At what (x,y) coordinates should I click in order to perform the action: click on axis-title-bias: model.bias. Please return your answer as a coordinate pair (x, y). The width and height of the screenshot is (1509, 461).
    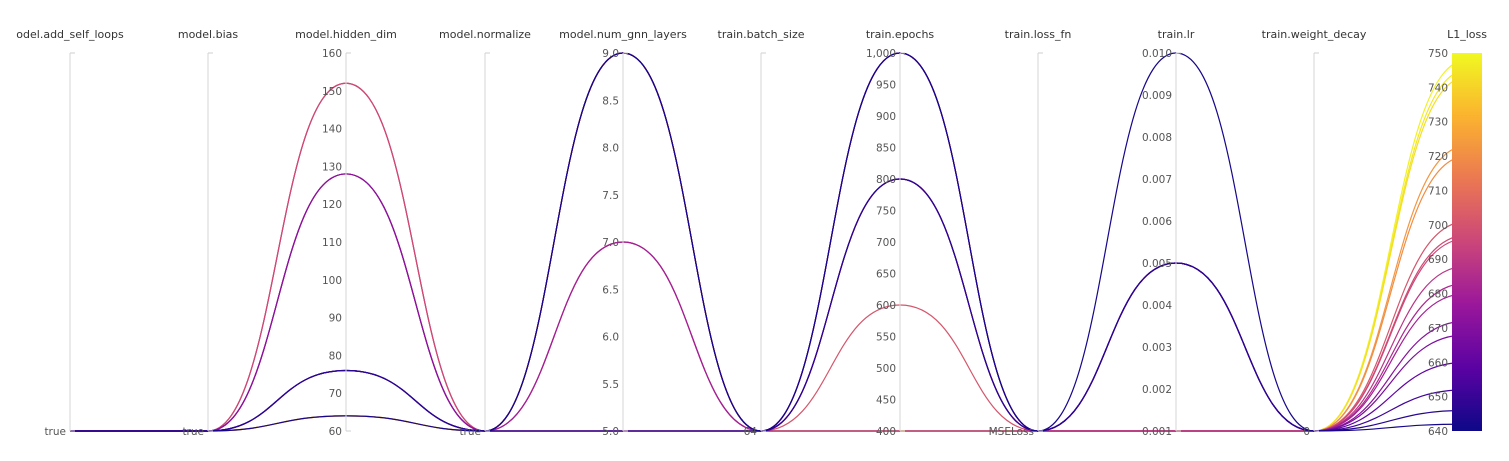
    Looking at the image, I should click on (208, 34).